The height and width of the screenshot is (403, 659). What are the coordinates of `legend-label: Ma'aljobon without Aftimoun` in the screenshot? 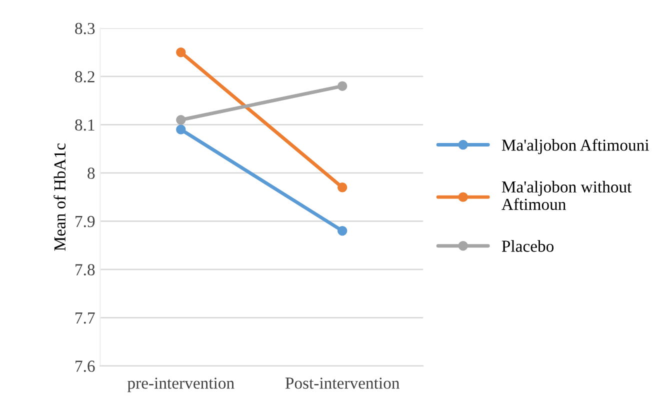 It's located at (567, 195).